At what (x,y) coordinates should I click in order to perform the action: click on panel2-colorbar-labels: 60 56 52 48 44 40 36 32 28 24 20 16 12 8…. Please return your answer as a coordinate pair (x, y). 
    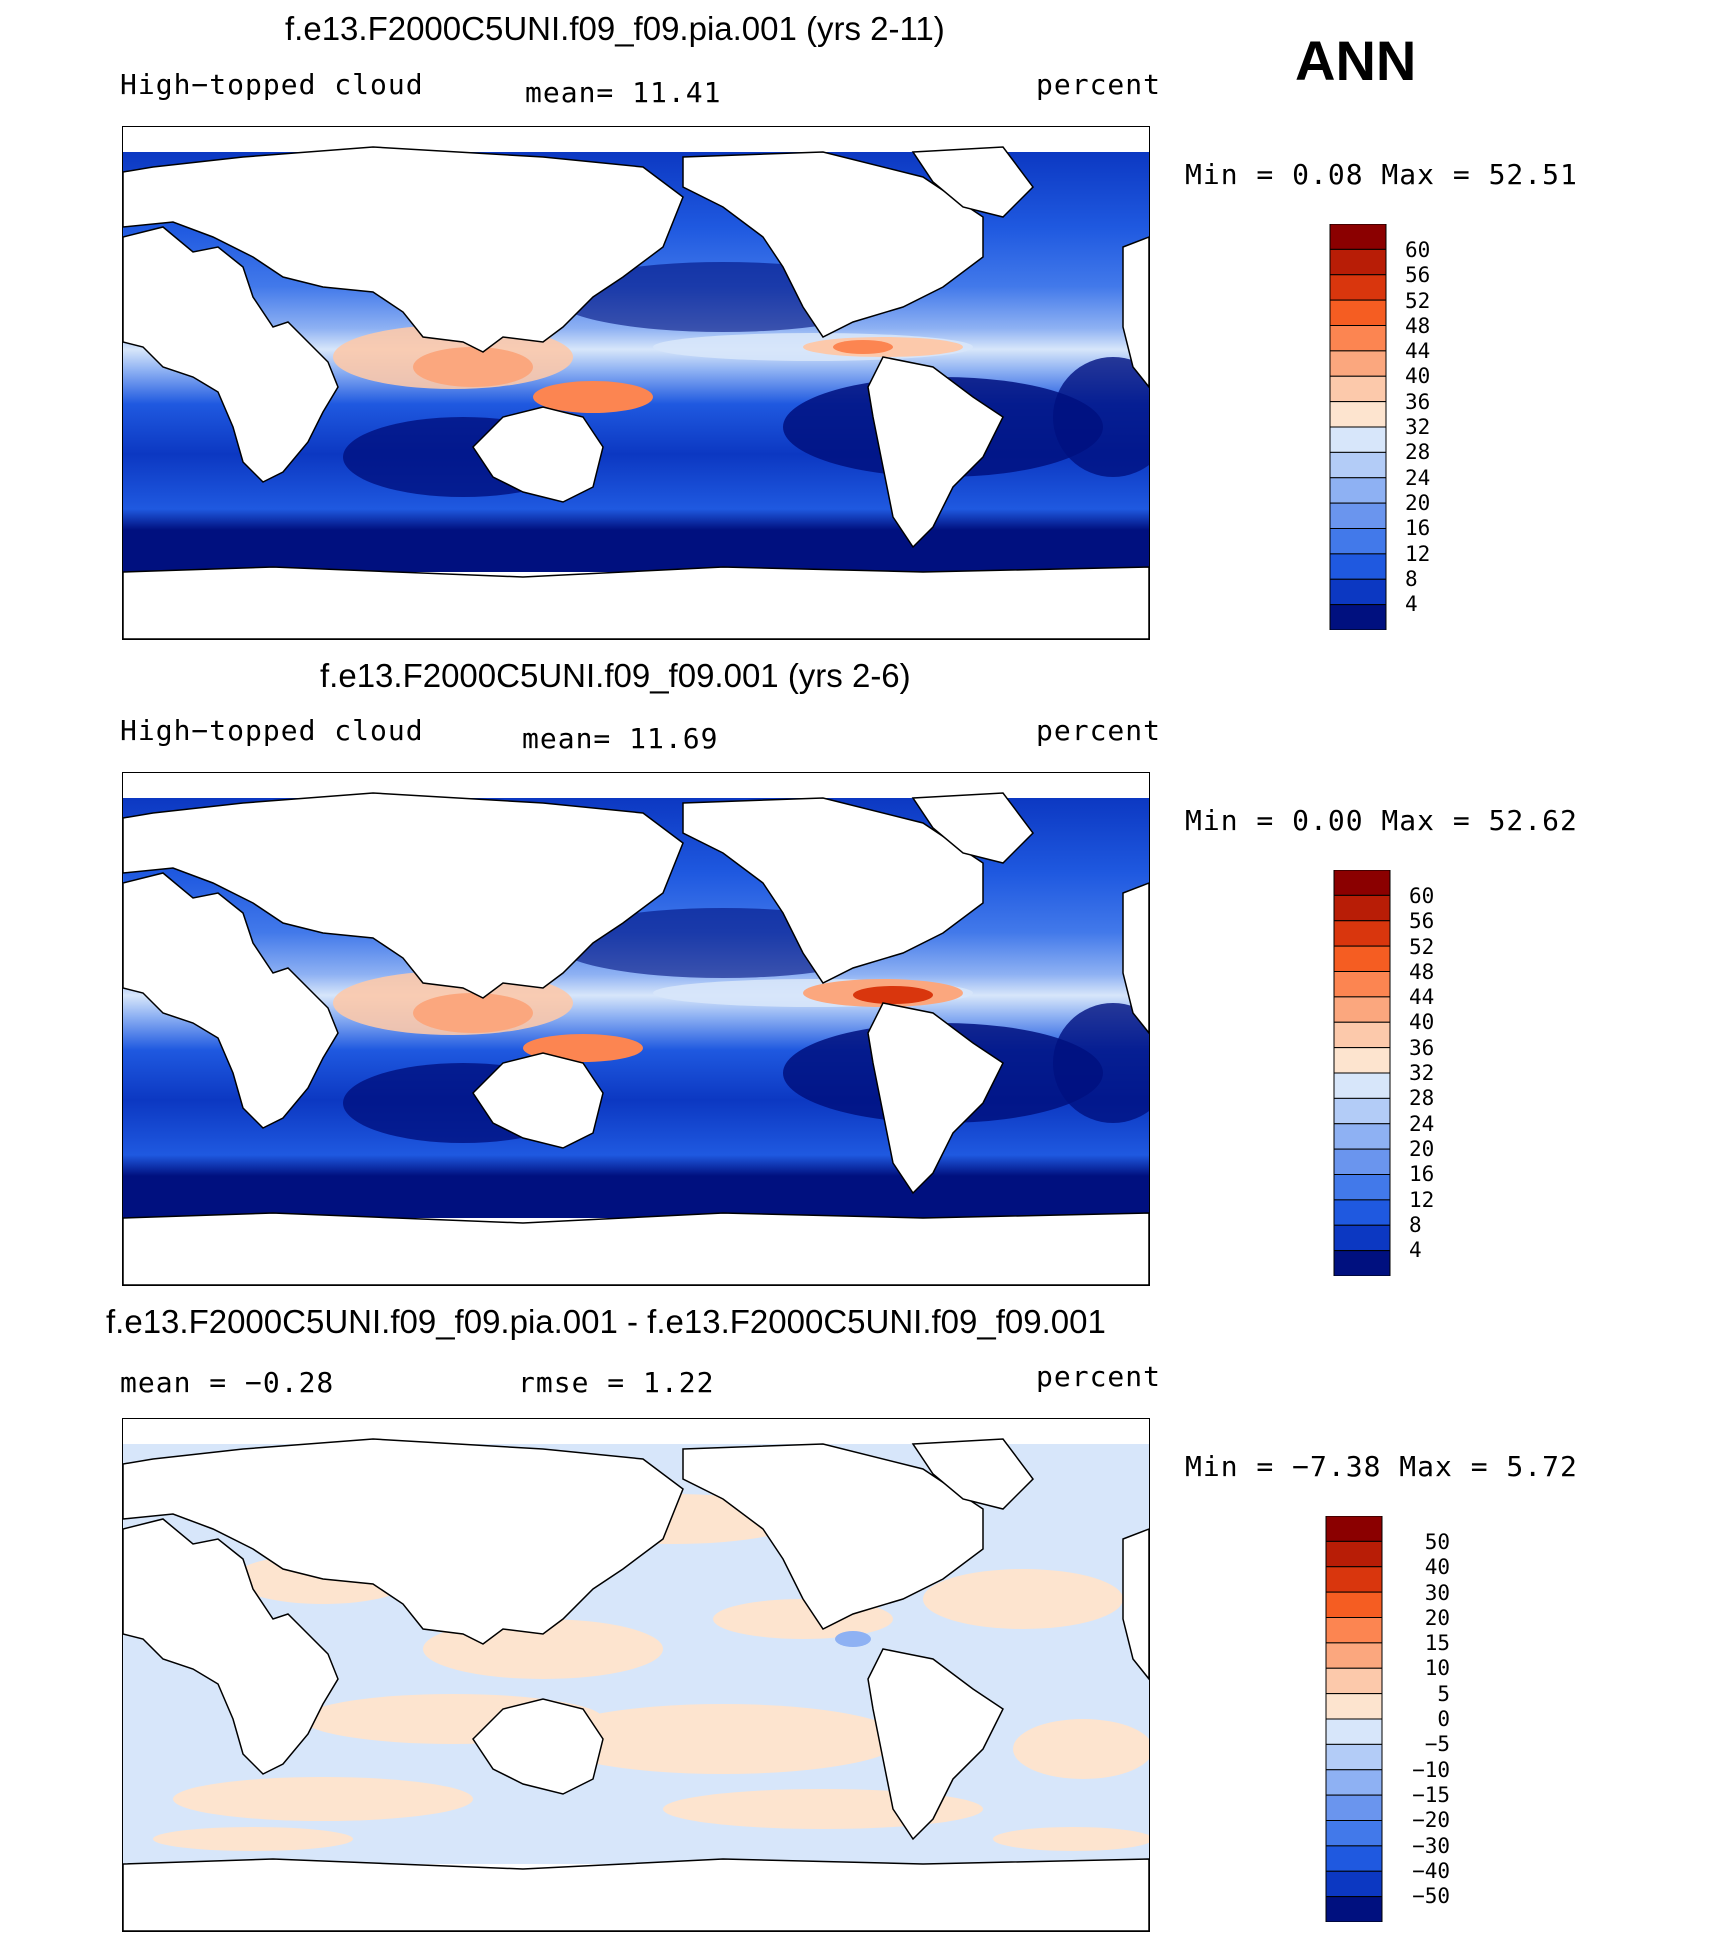
    Looking at the image, I should click on (1421, 1073).